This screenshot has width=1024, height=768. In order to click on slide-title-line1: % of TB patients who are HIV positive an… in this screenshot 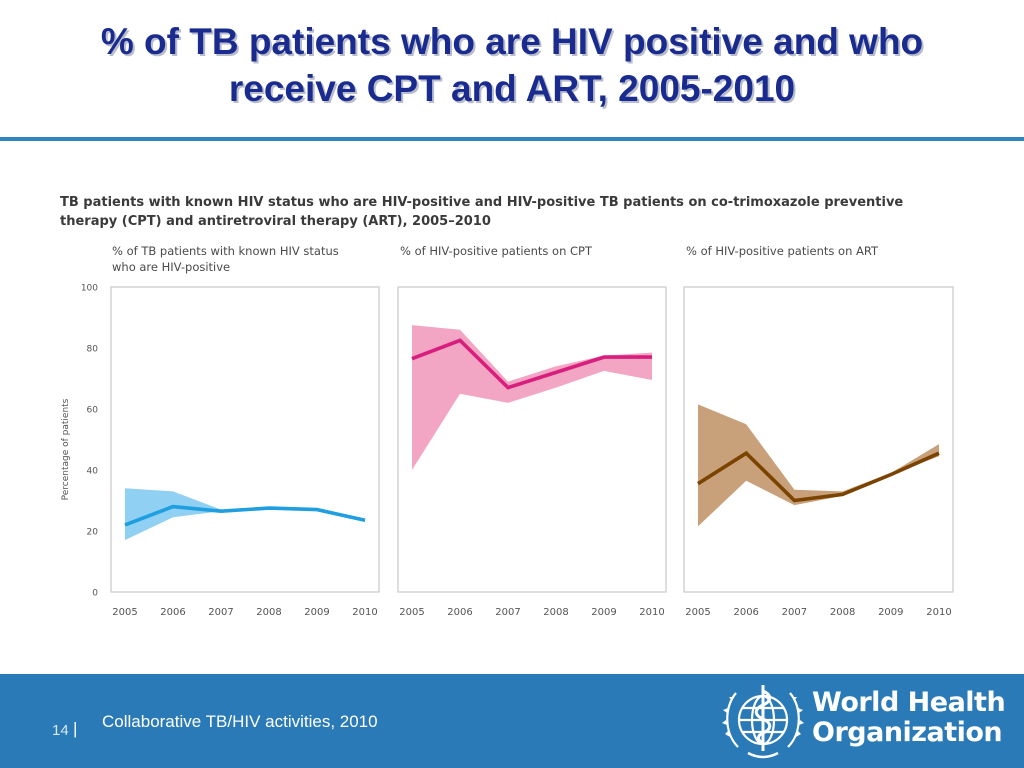, I will do `click(512, 41)`.